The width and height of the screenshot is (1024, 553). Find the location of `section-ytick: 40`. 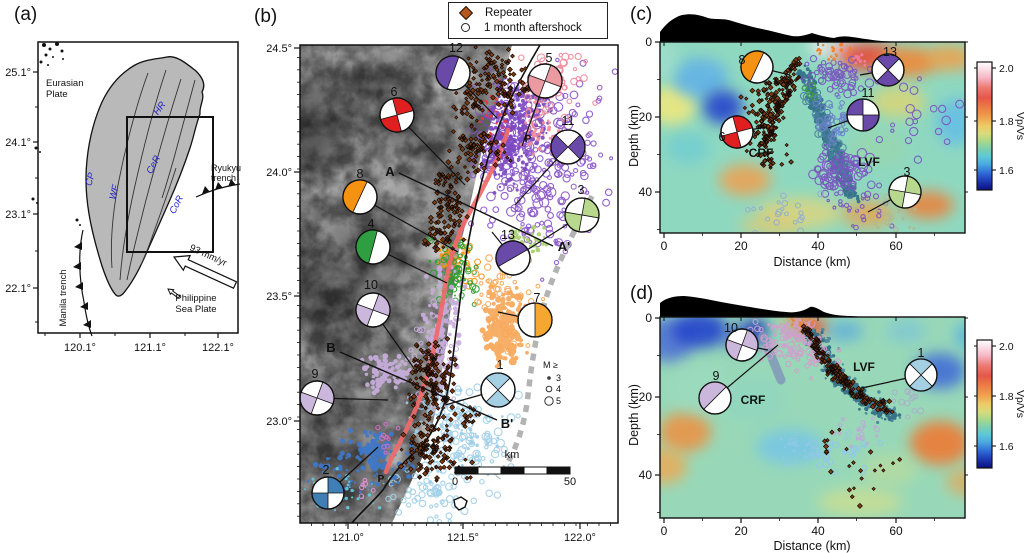

section-ytick: 40 is located at coordinates (646, 475).